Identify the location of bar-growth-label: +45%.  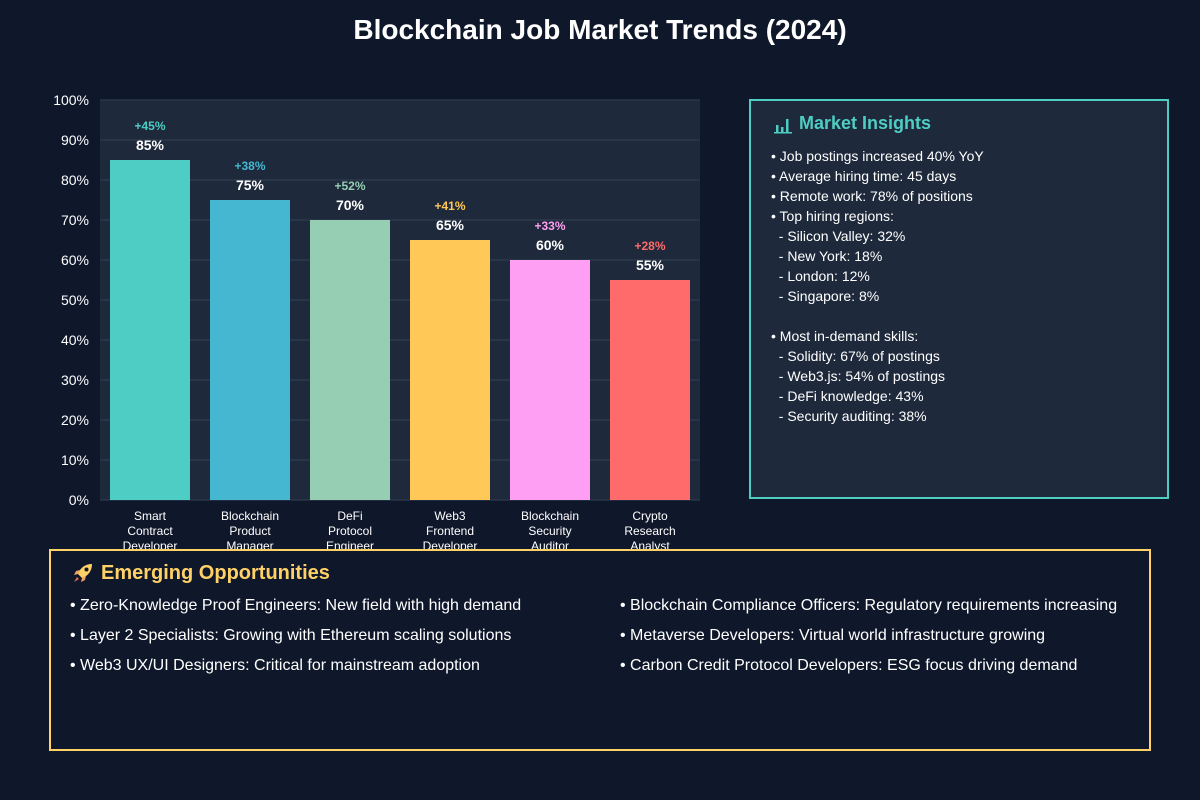
(149, 126).